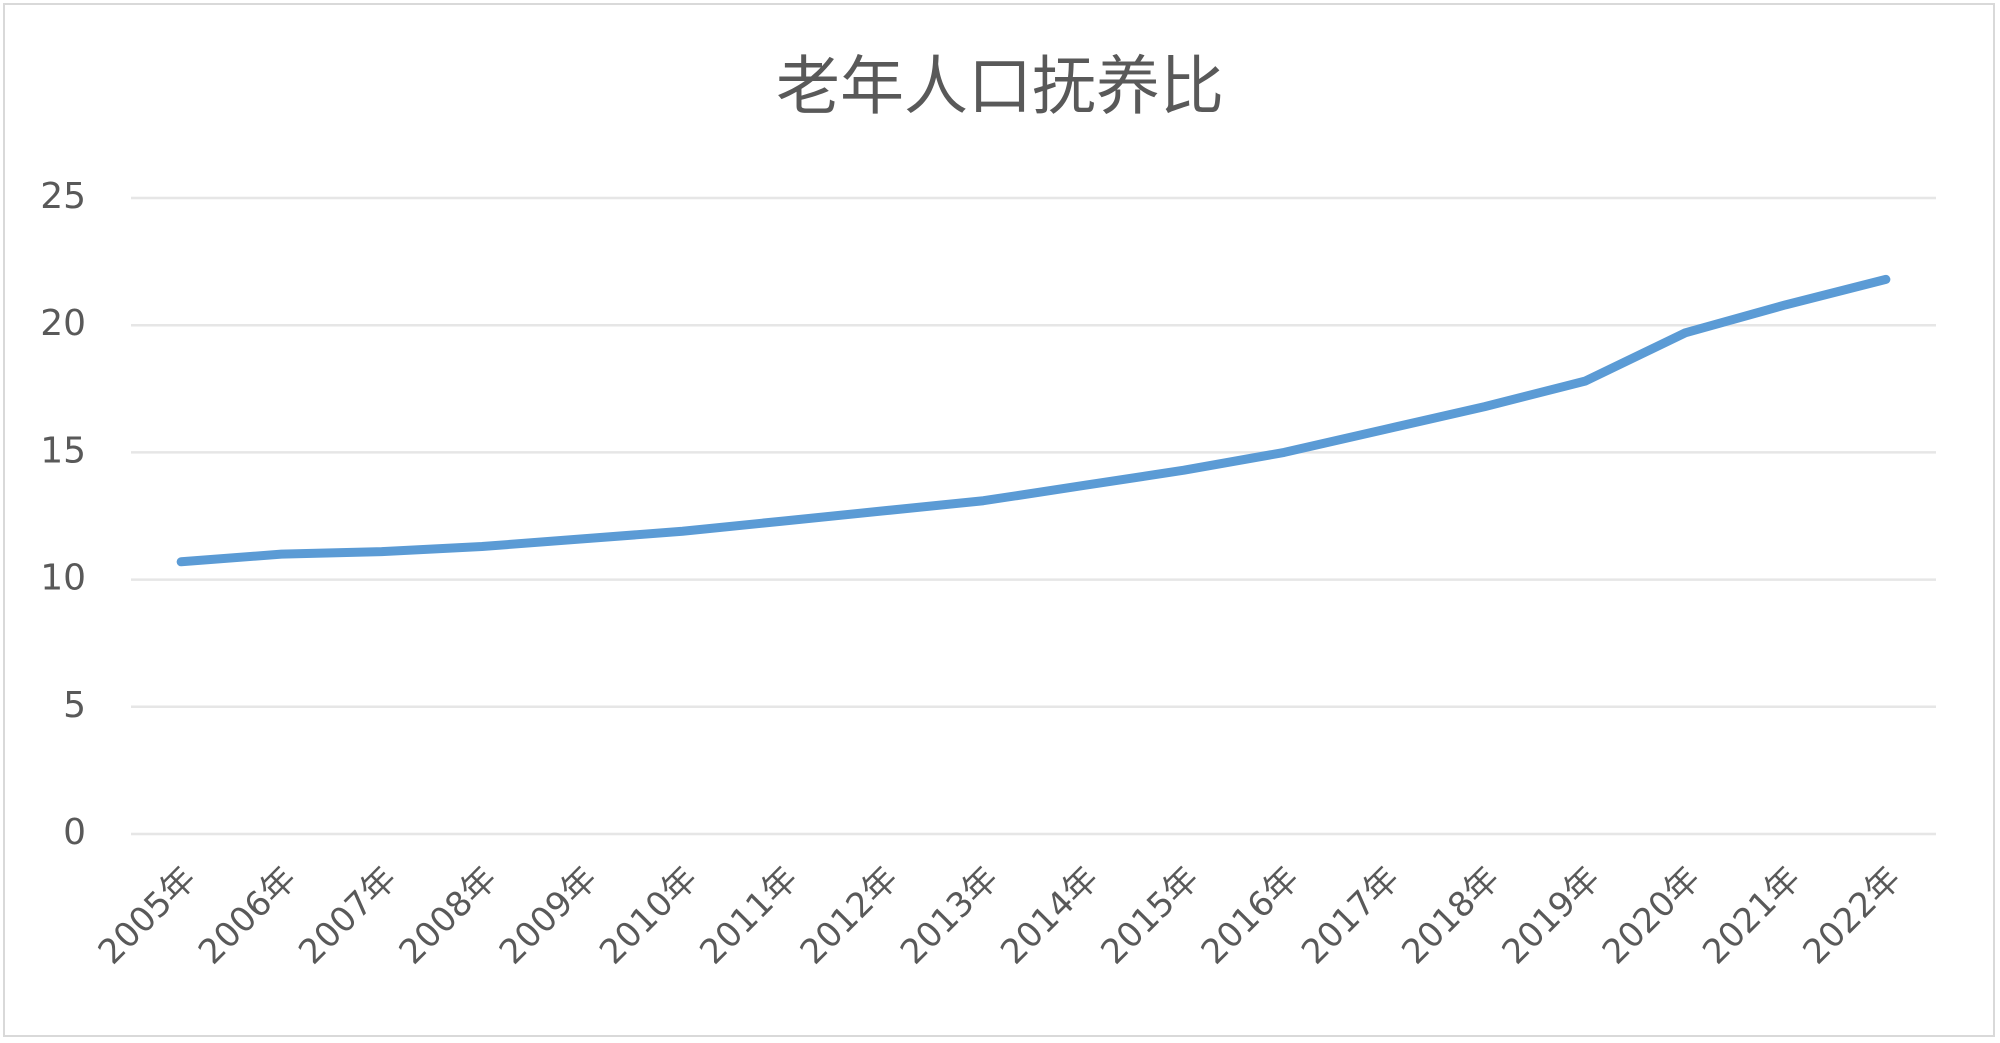 Image resolution: width=2000 pixels, height=1043 pixels. Describe the element at coordinates (74, 832) in the screenshot. I see `y-tick-label: 0` at that location.